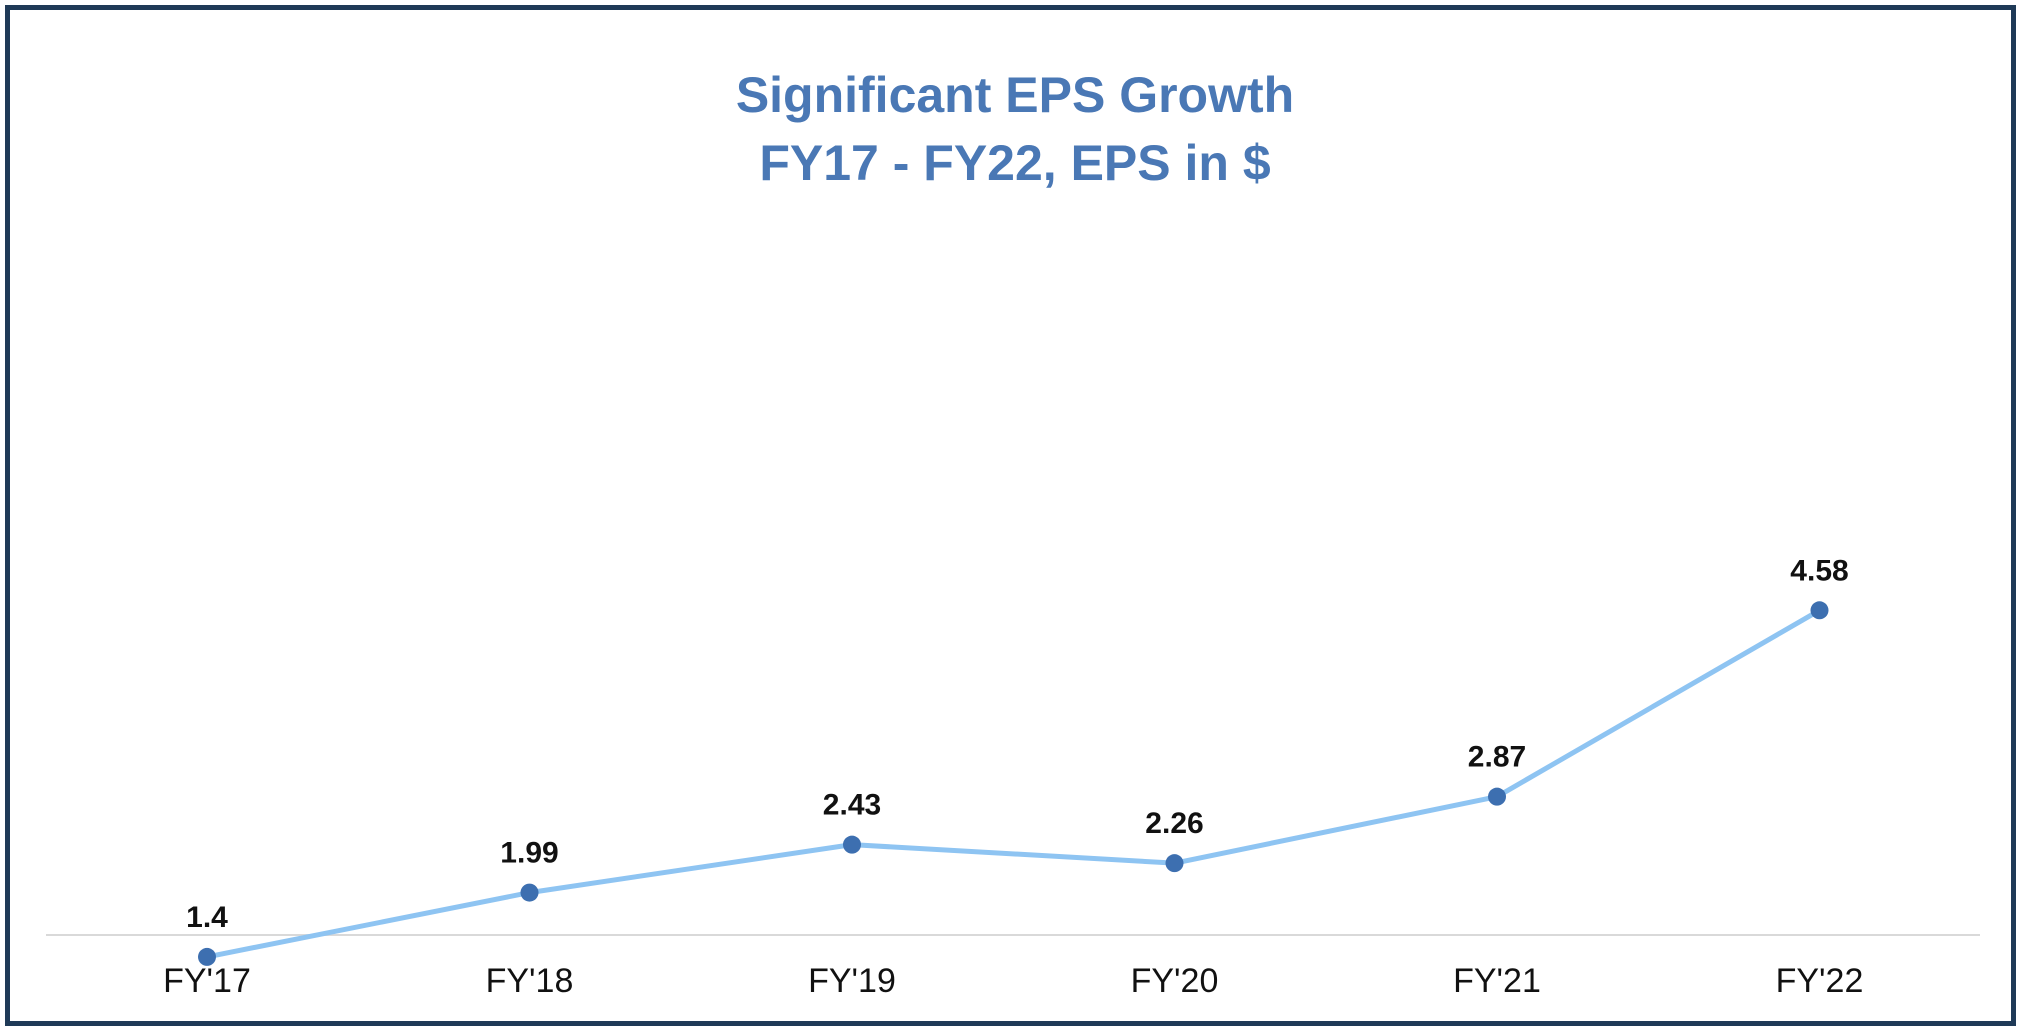 The image size is (2021, 1031). What do you see at coordinates (1013, 981) in the screenshot?
I see `x-tick-layer: FY'17 FY'18 FY'19 FY'20 FY'21 FY'22` at bounding box center [1013, 981].